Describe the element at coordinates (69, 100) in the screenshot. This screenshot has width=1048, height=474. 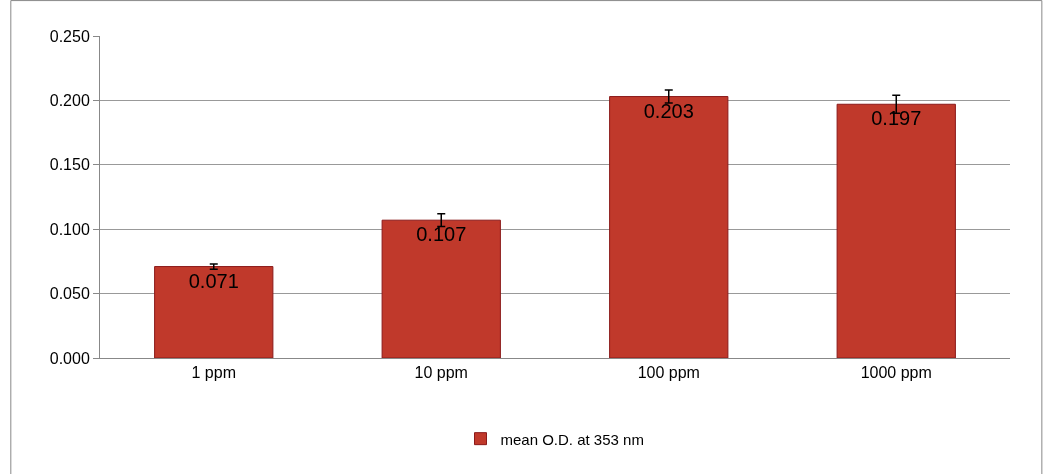
I see `y-tick-label: 0.200` at that location.